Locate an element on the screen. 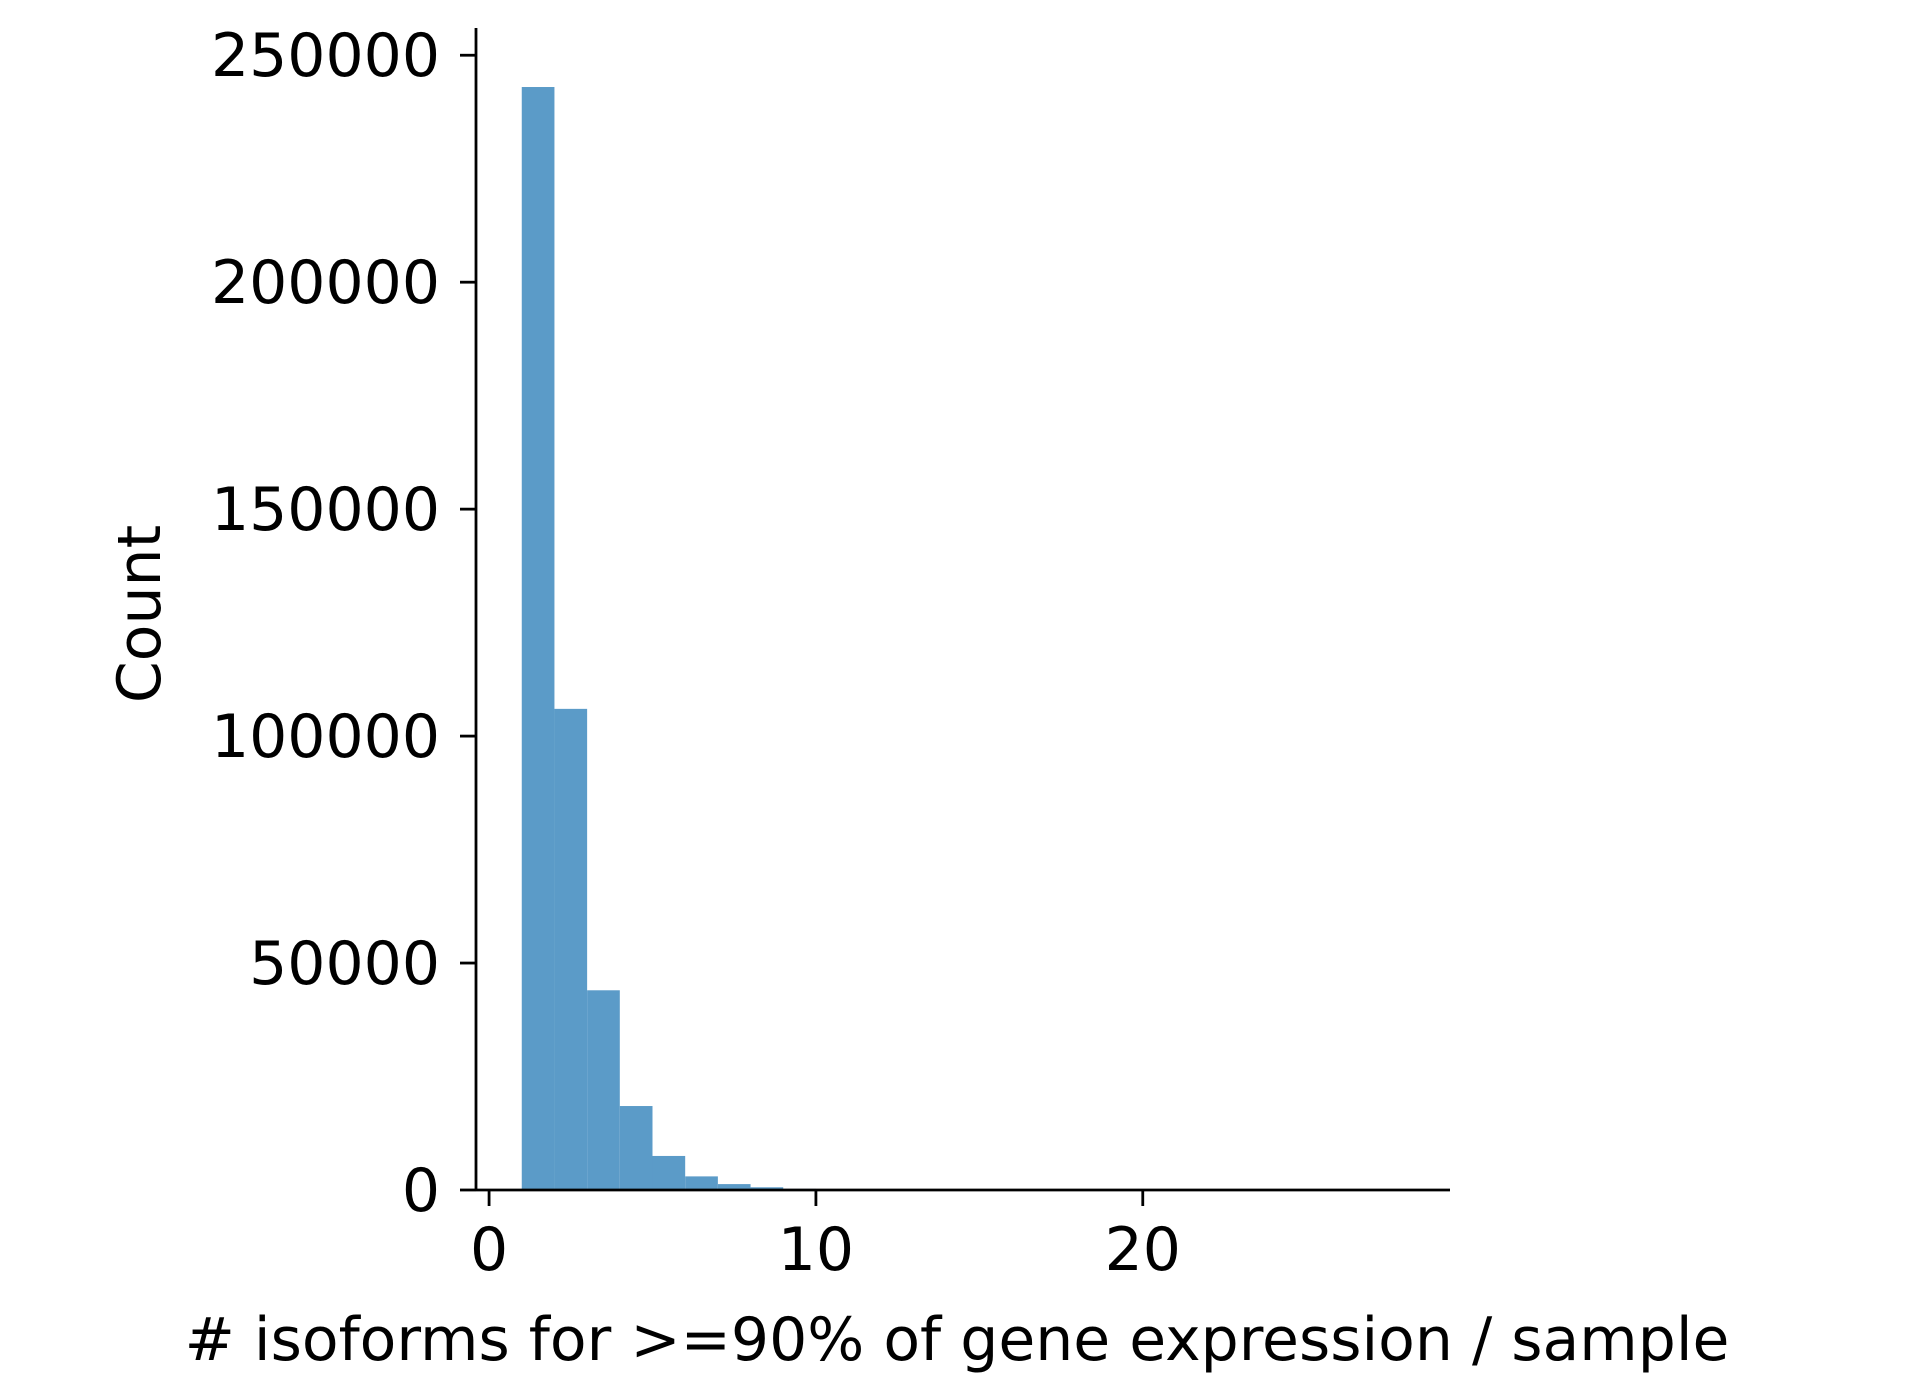  y-tick-label: 0 is located at coordinates (421, 1191).